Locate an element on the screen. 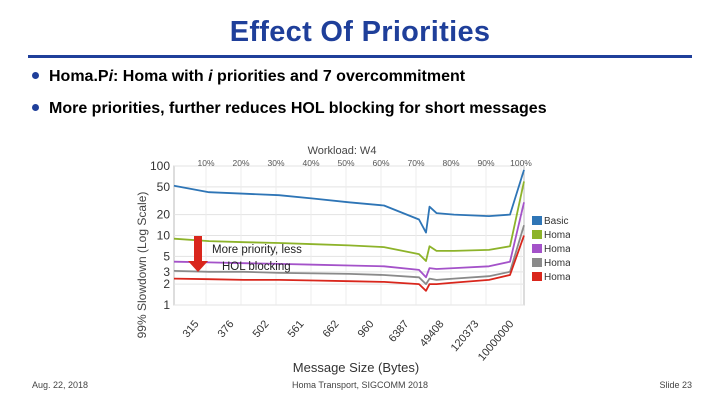  y-tick-label: 2 is located at coordinates (166, 284).